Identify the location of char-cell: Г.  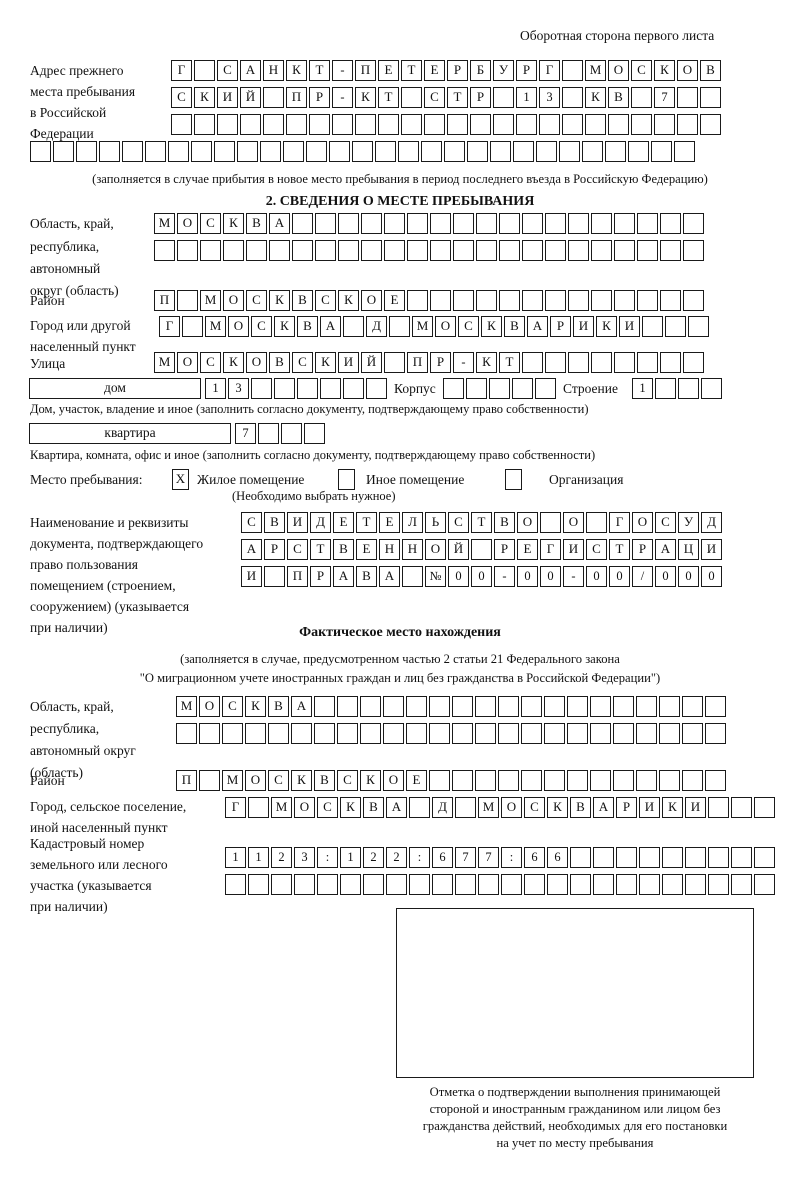
(550, 549).